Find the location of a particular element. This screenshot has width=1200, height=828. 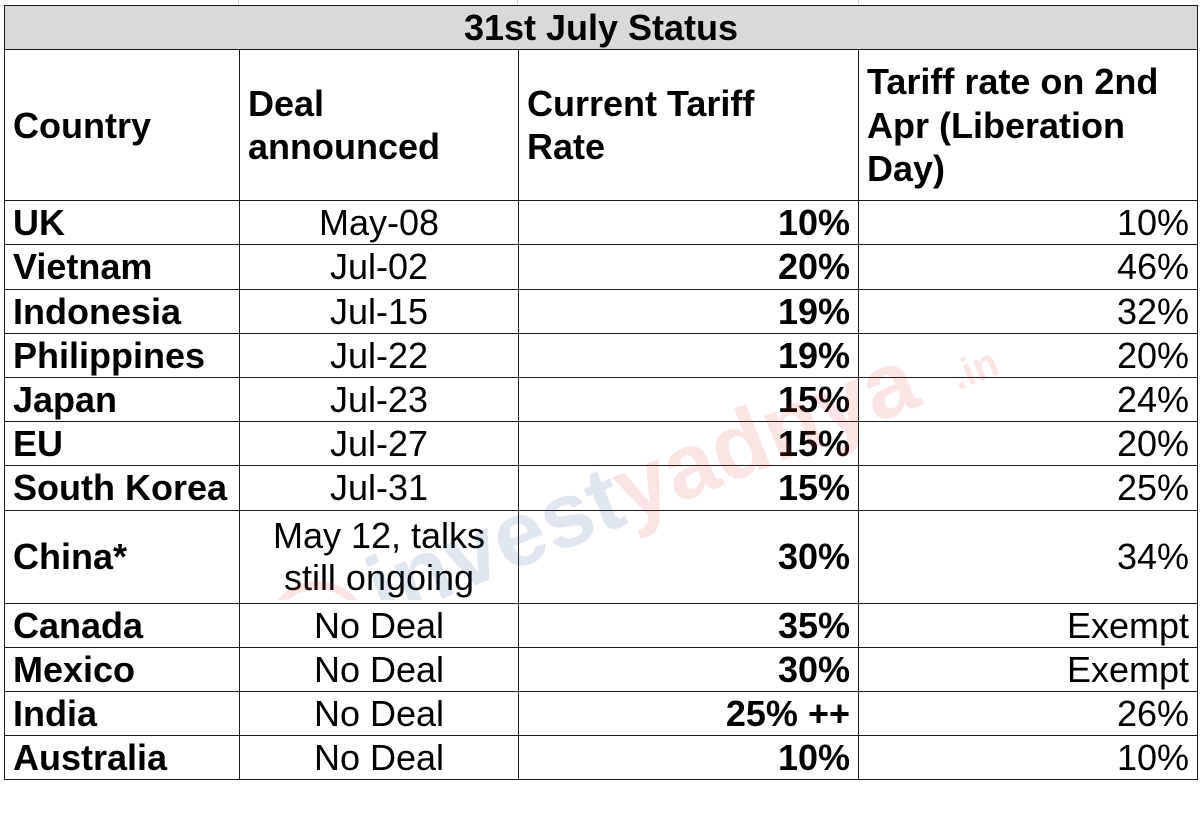

table-row: South Korea Jul-31 15% 25% is located at coordinates (601, 488).